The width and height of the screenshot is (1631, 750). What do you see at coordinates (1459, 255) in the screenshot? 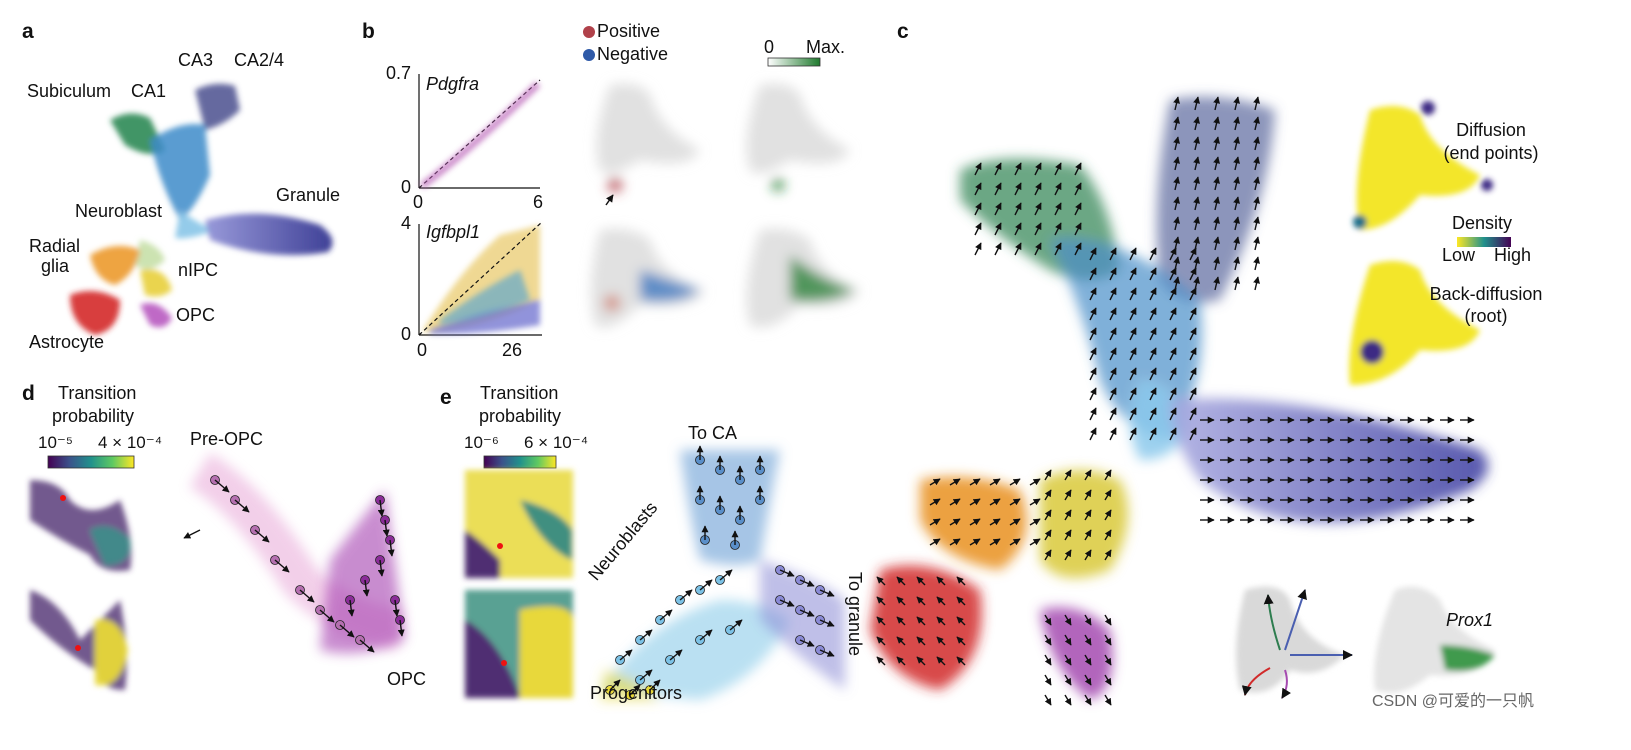
I see `c-low: Low` at bounding box center [1459, 255].